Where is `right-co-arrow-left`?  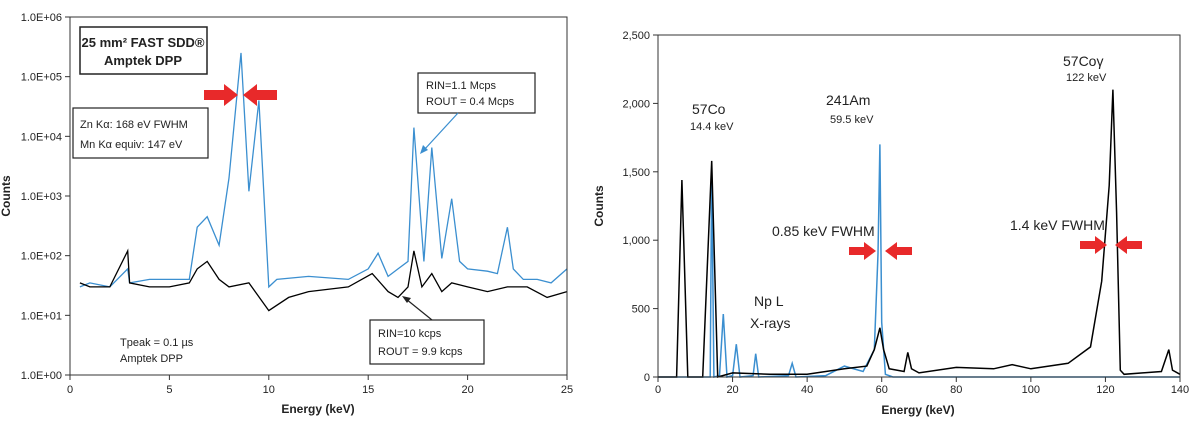 right-co-arrow-left is located at coordinates (1128, 245).